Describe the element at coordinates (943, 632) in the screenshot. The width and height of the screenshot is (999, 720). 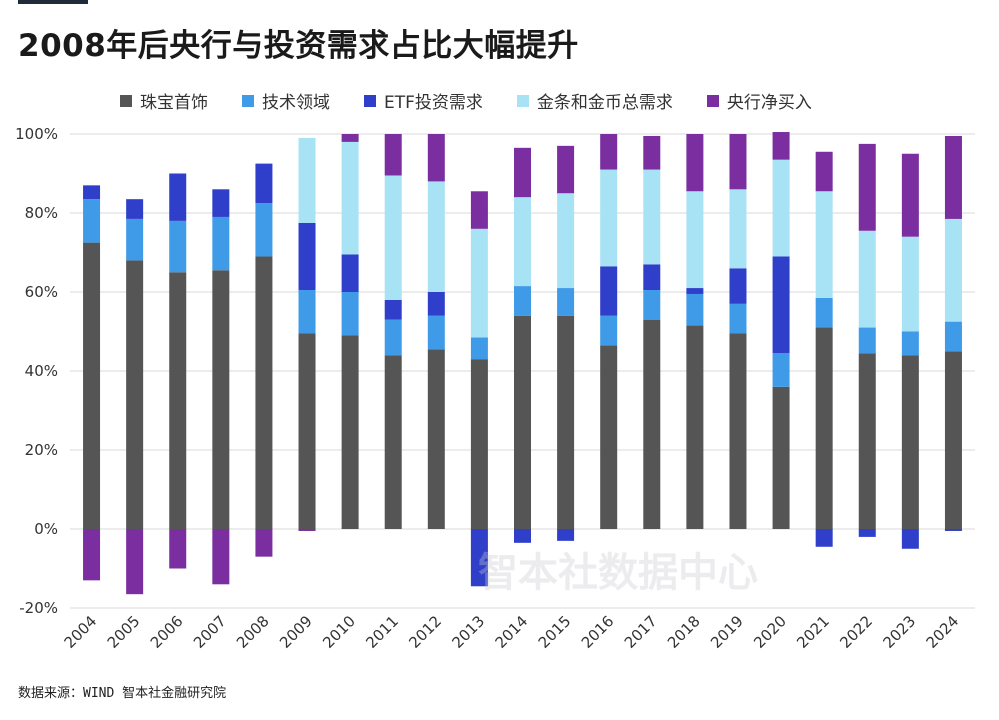
I see `x-tick-label: 2024` at that location.